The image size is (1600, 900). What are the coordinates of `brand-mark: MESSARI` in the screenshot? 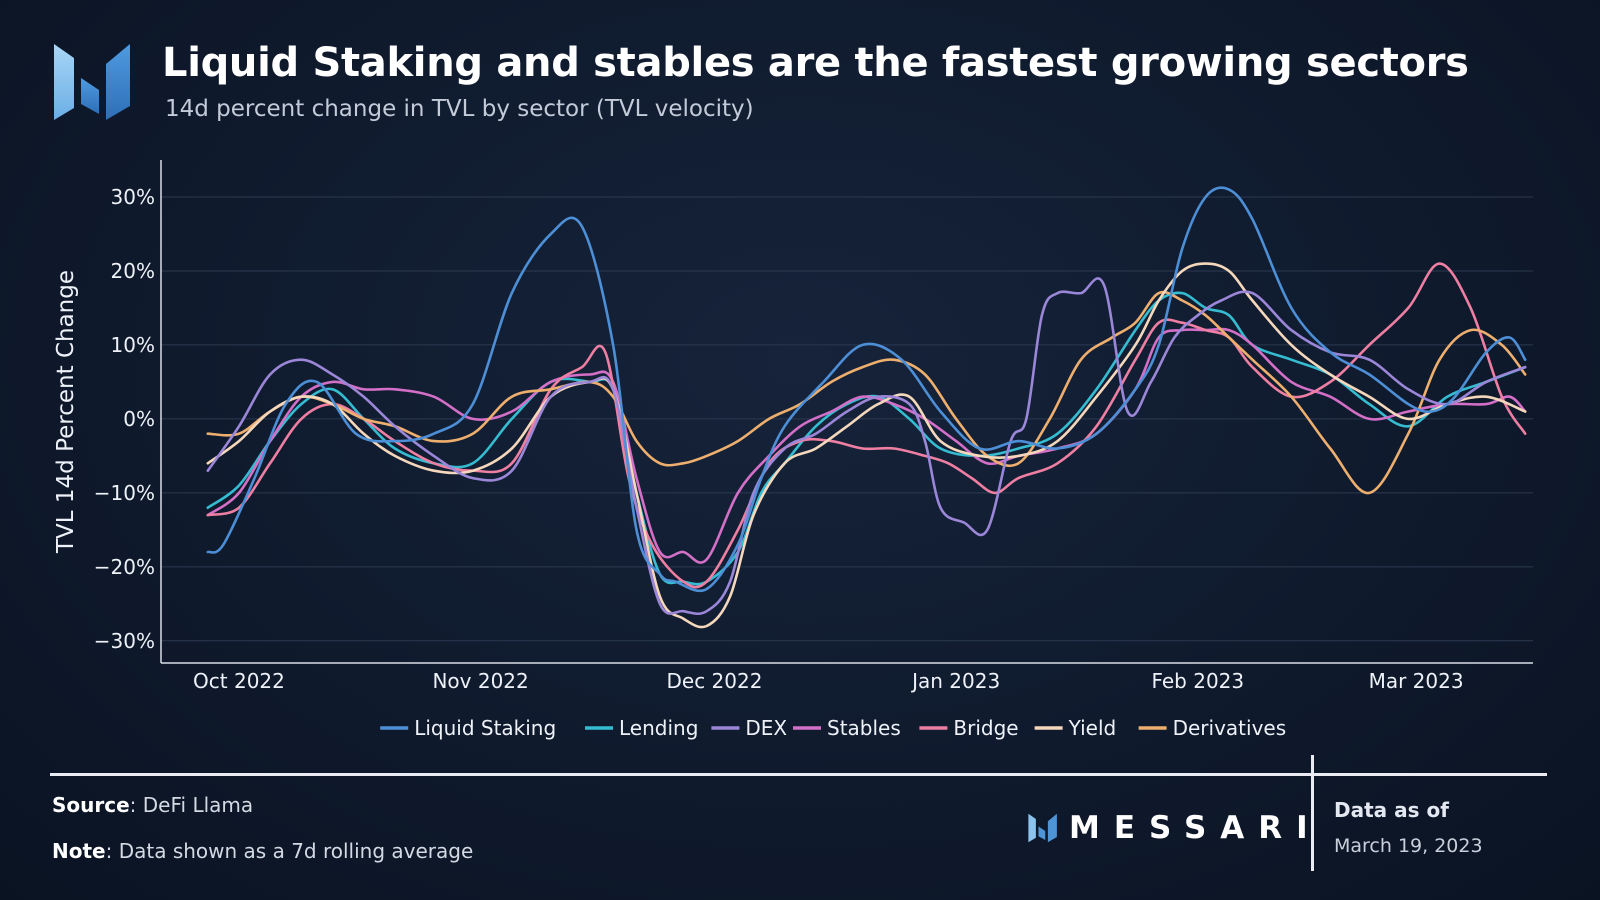 It's located at (1174, 828).